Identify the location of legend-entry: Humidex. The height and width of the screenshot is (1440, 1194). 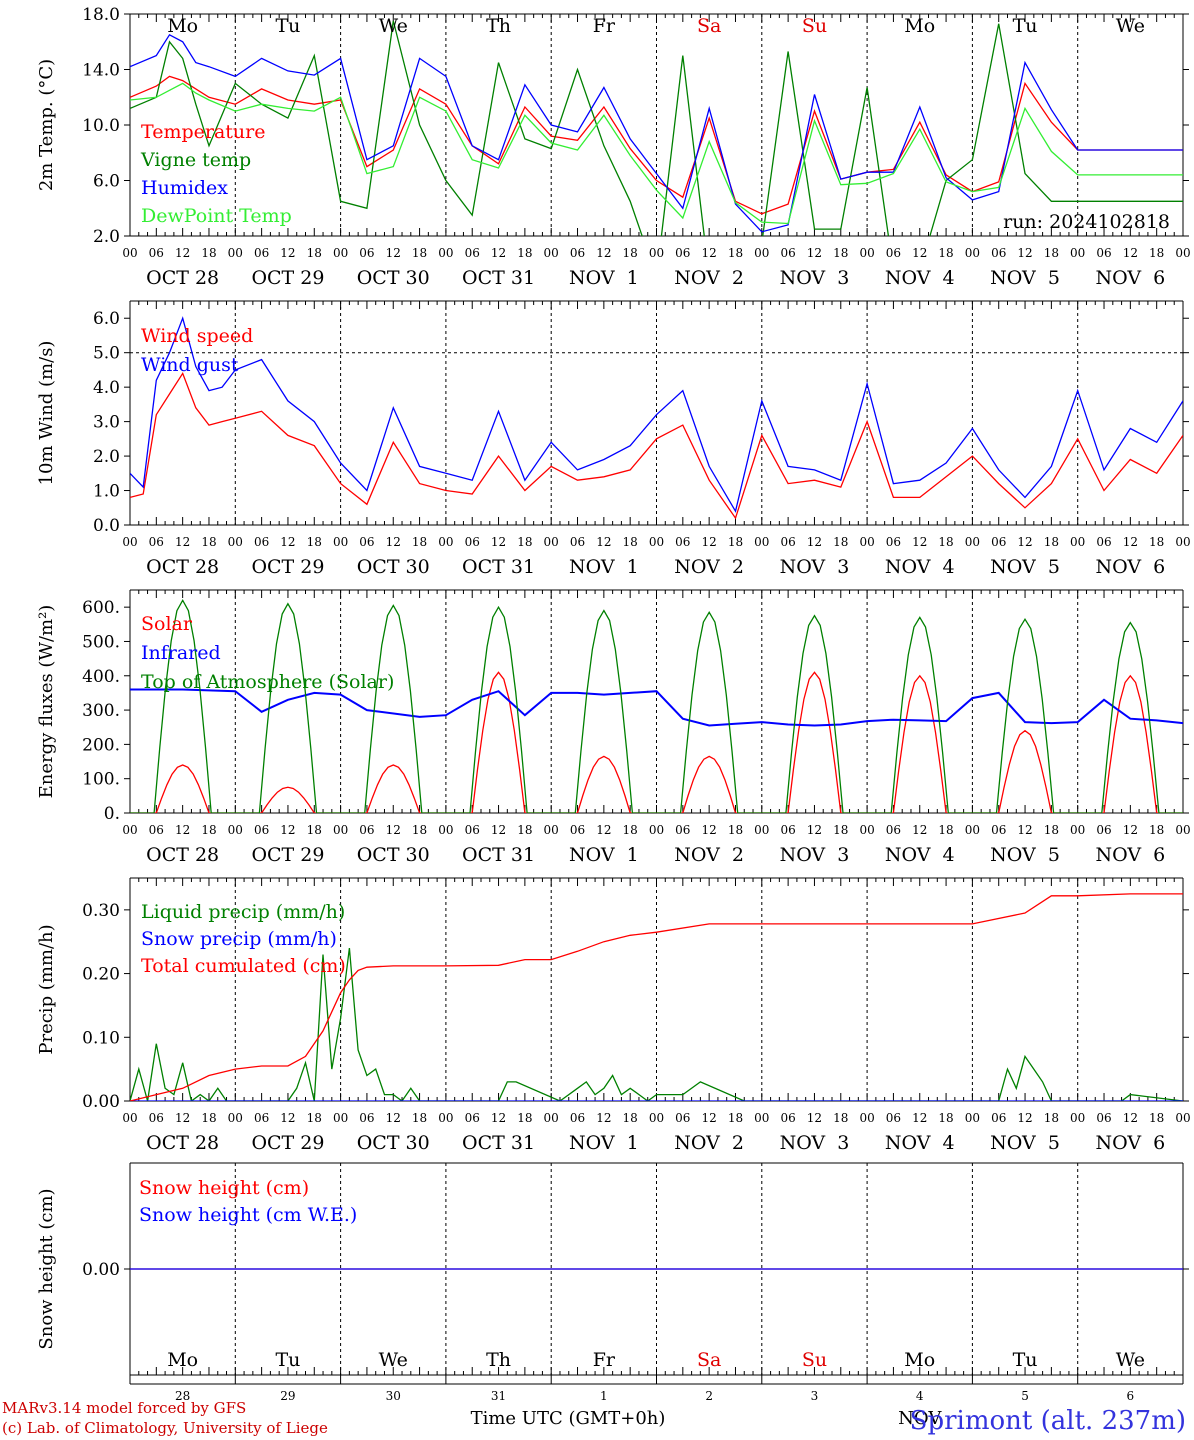
(184, 188).